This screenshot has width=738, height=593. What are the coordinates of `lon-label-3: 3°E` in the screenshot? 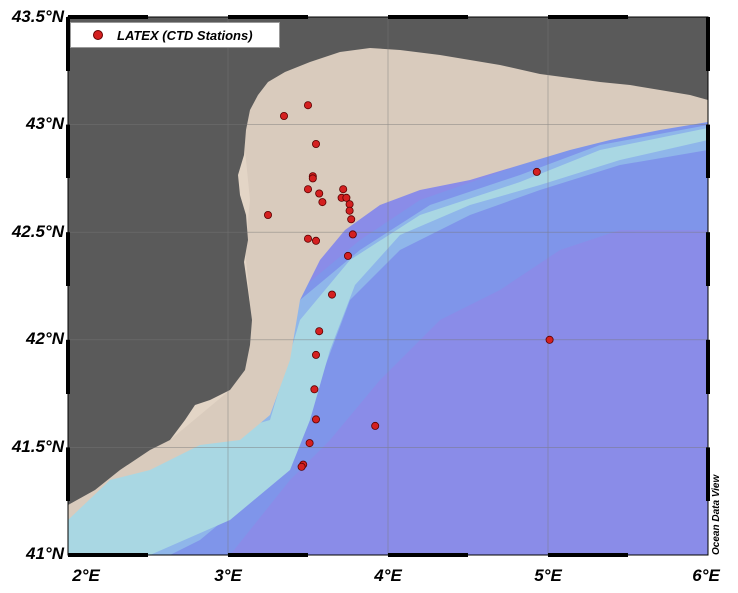 It's located at (228, 575).